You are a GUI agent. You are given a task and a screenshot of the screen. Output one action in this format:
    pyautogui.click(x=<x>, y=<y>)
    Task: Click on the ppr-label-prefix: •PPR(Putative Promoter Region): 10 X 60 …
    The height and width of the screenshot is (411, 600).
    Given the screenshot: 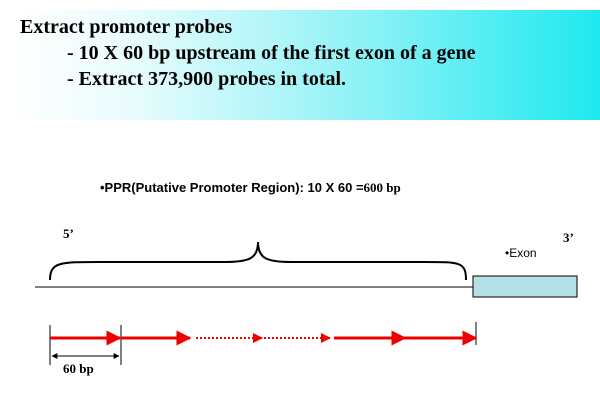 What is the action you would take?
    pyautogui.click(x=232, y=187)
    